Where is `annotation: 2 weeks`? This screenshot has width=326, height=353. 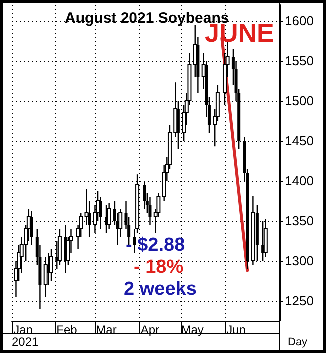
annotation: 2 weeks is located at coordinates (160, 289).